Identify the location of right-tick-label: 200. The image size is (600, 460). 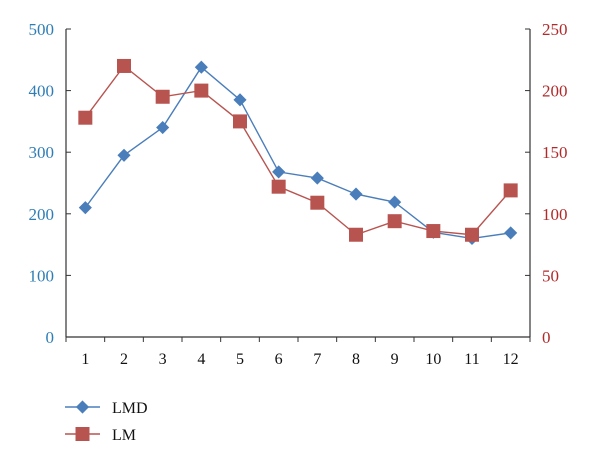
(555, 91).